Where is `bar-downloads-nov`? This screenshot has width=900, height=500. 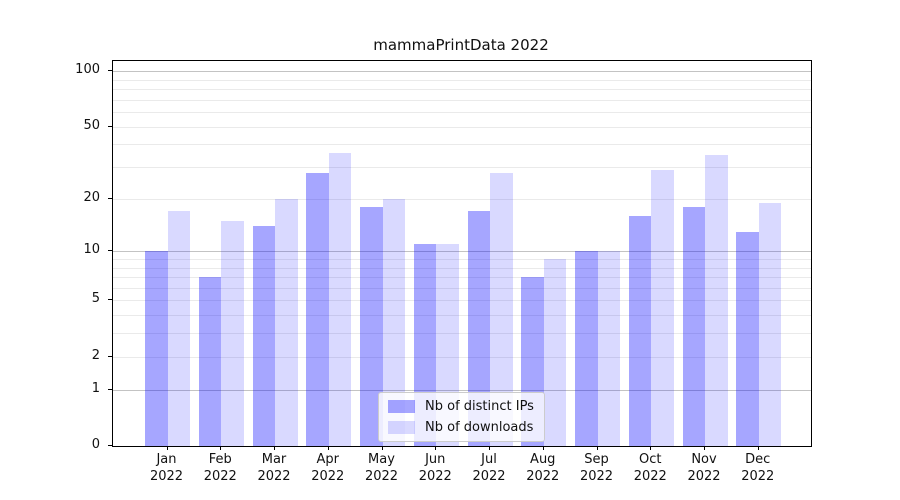
bar-downloads-nov is located at coordinates (716, 300).